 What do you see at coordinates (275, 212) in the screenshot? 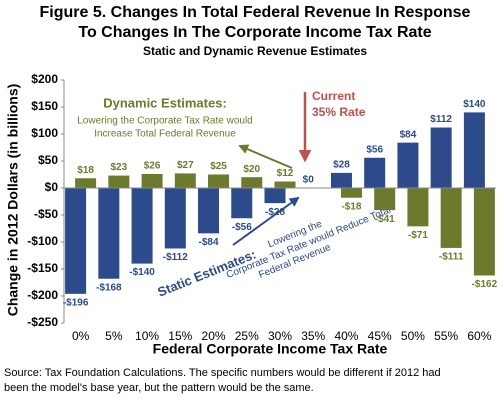
I see `value-label: -$28` at bounding box center [275, 212].